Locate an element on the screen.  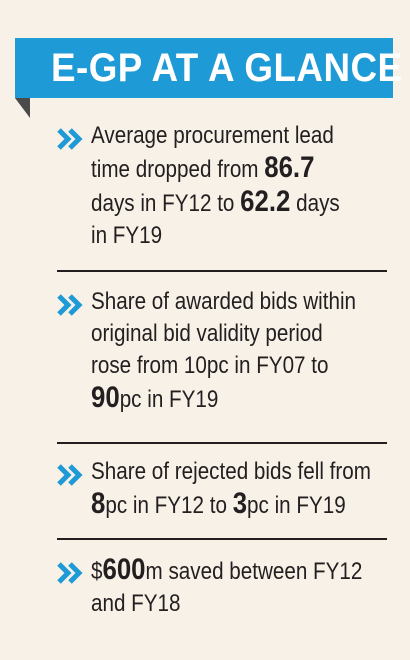
fact-line: time dropped from 86.7 is located at coordinates (233, 169).